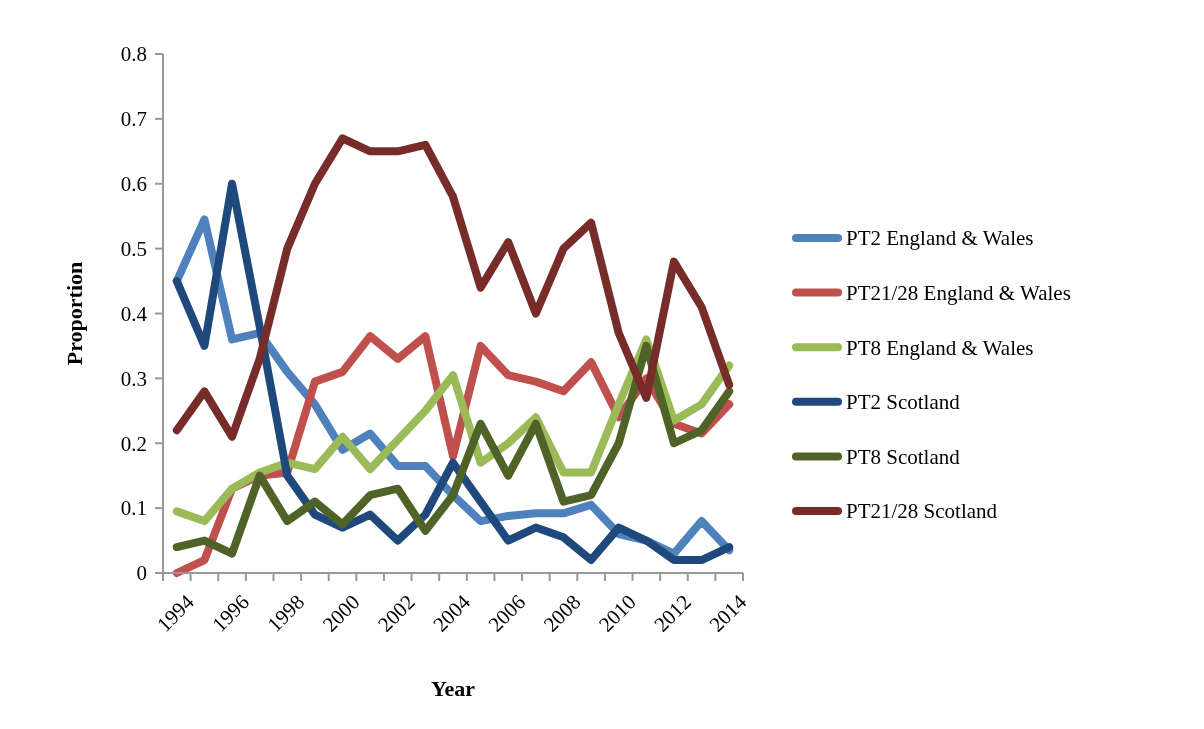 The image size is (1204, 729). Describe the element at coordinates (940, 238) in the screenshot. I see `legend-label: PT2 England & Wales` at that location.